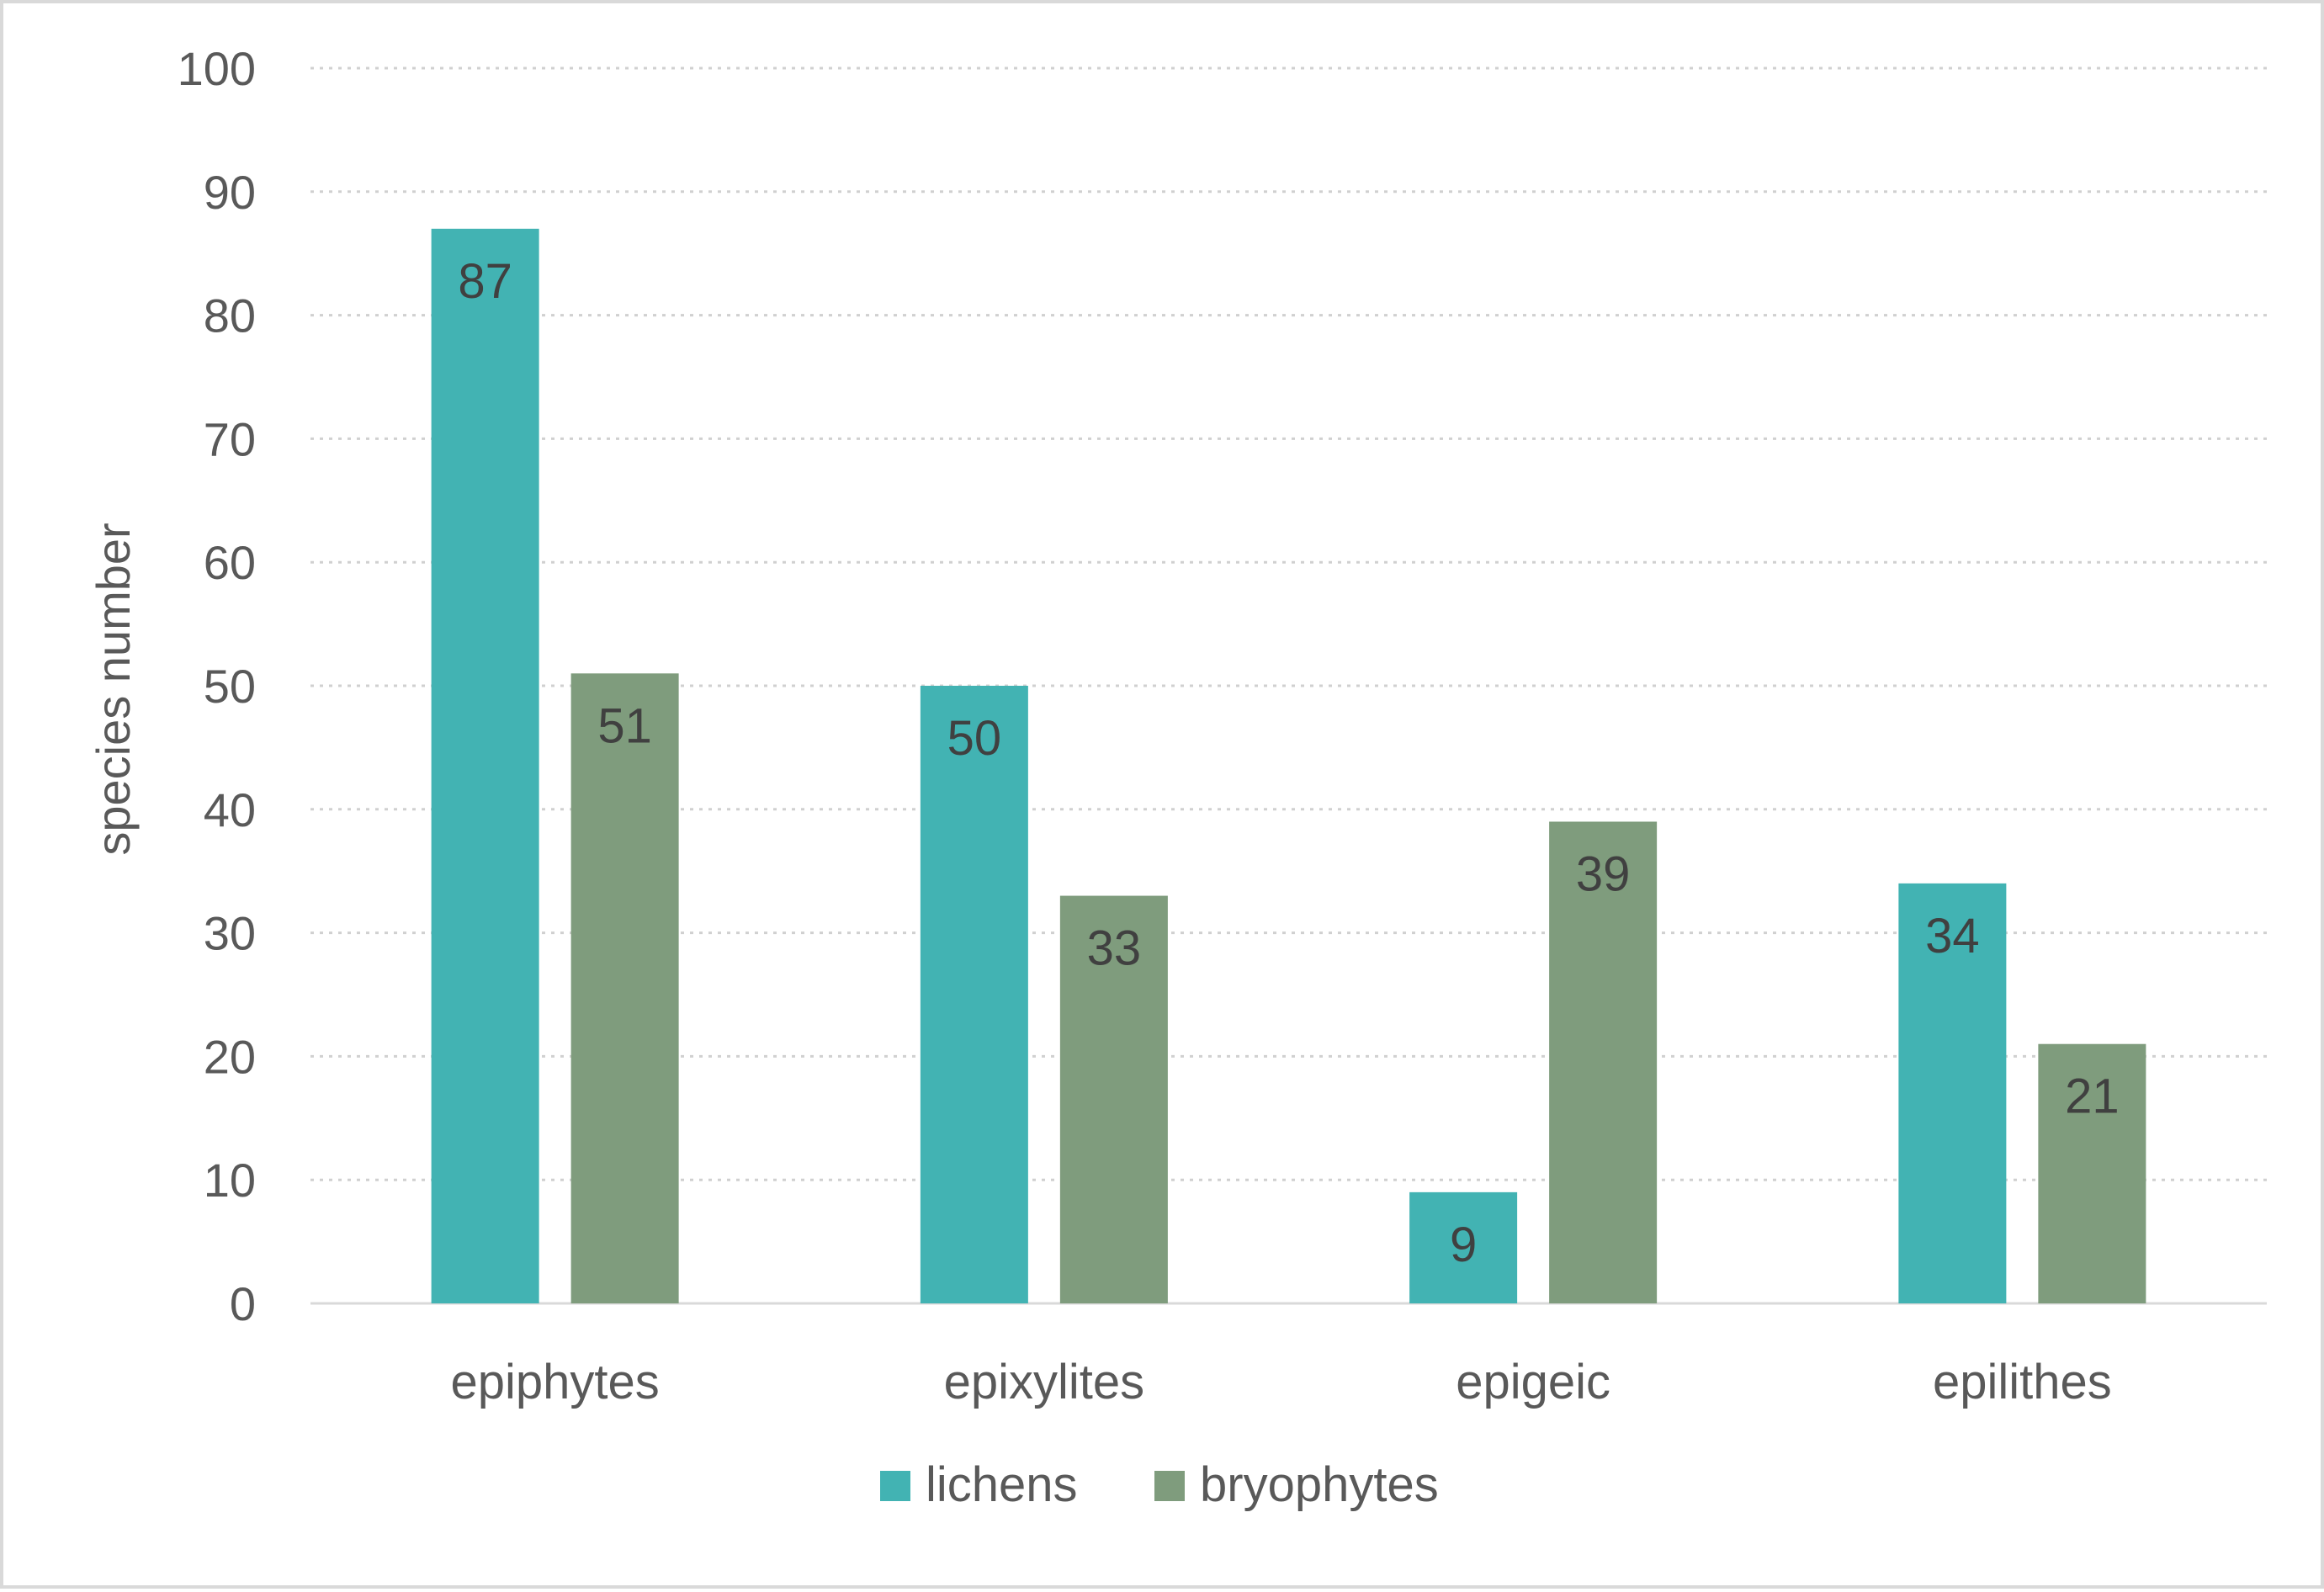 Image resolution: width=2324 pixels, height=1592 pixels. Describe the element at coordinates (1952, 936) in the screenshot. I see `data-label-lichens-epilithes: 34` at that location.